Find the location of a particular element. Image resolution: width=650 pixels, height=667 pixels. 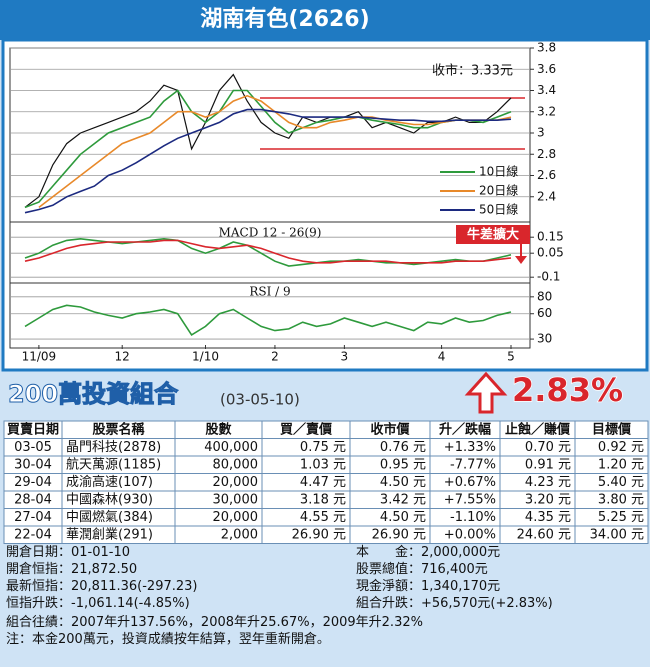

table-cell: 3.80 元 is located at coordinates (621, 499).